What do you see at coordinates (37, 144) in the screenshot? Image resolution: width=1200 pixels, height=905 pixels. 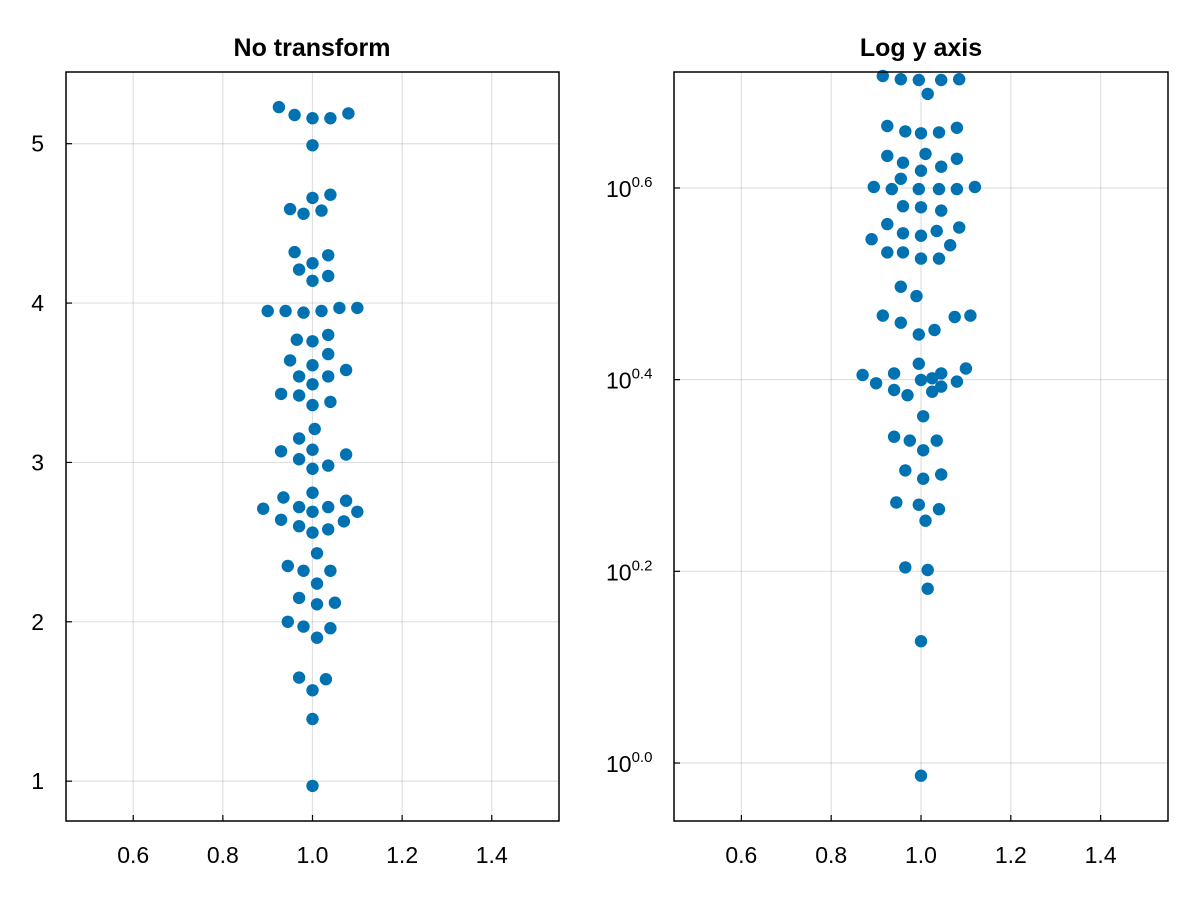 I see `y-tick-label: 5` at bounding box center [37, 144].